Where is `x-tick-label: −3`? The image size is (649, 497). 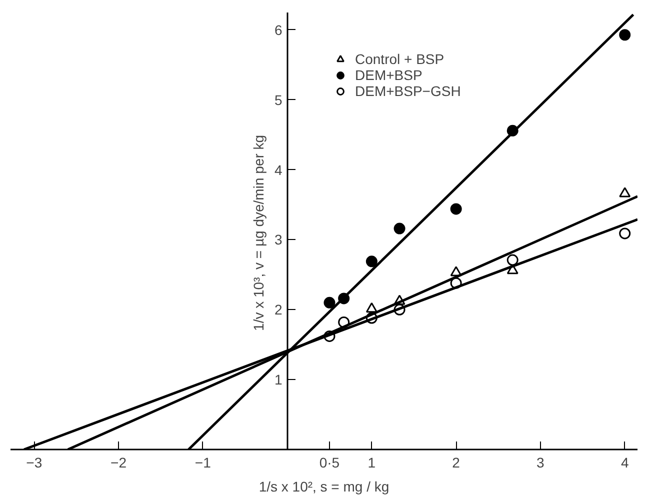 x-tick-label: −3 is located at coordinates (34, 462).